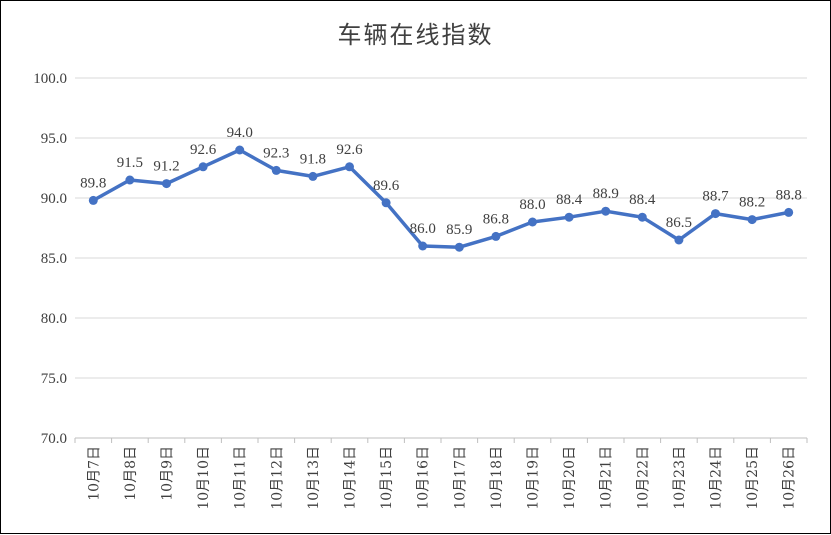 The image size is (831, 535). What do you see at coordinates (679, 223) in the screenshot?
I see `data-label: 86.5` at bounding box center [679, 223].